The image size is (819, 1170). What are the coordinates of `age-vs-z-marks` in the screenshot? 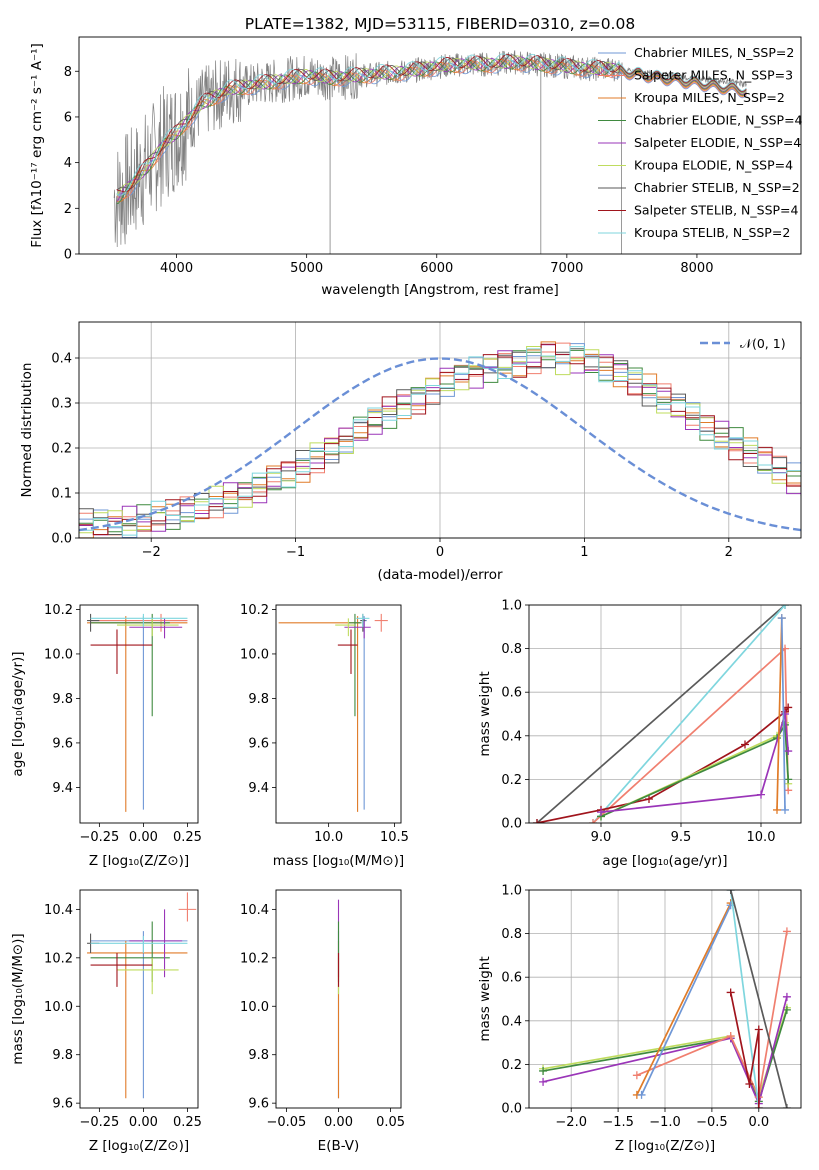 It's located at (137, 712).